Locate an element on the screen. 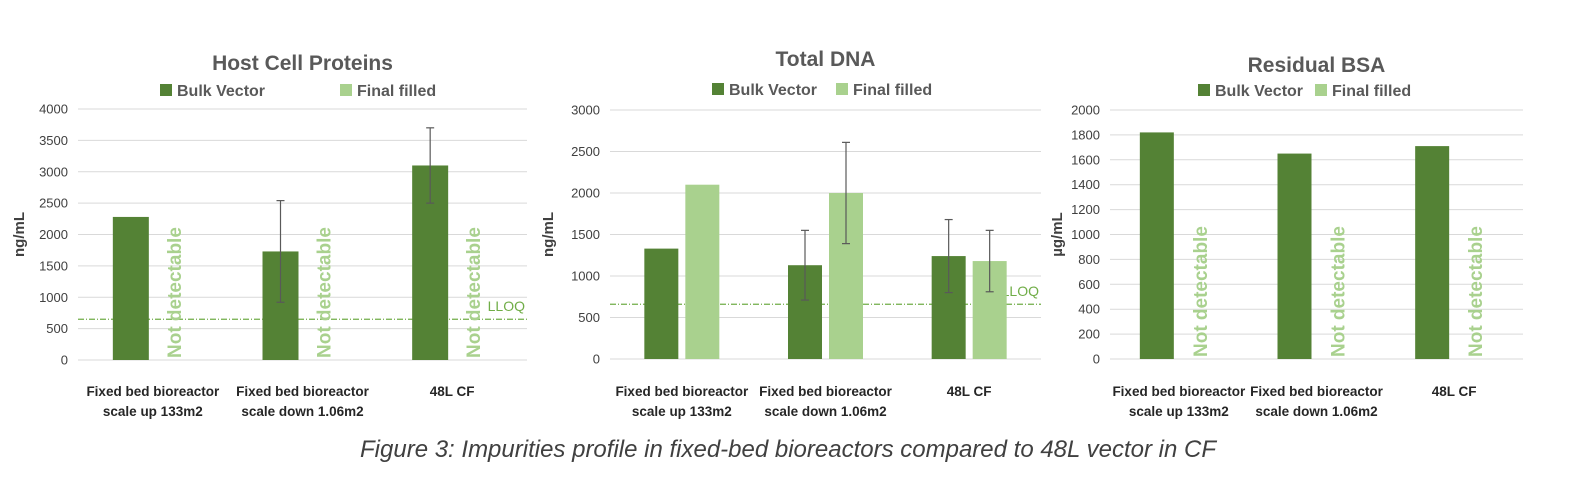  y-tick-label: 600 is located at coordinates (1089, 284).